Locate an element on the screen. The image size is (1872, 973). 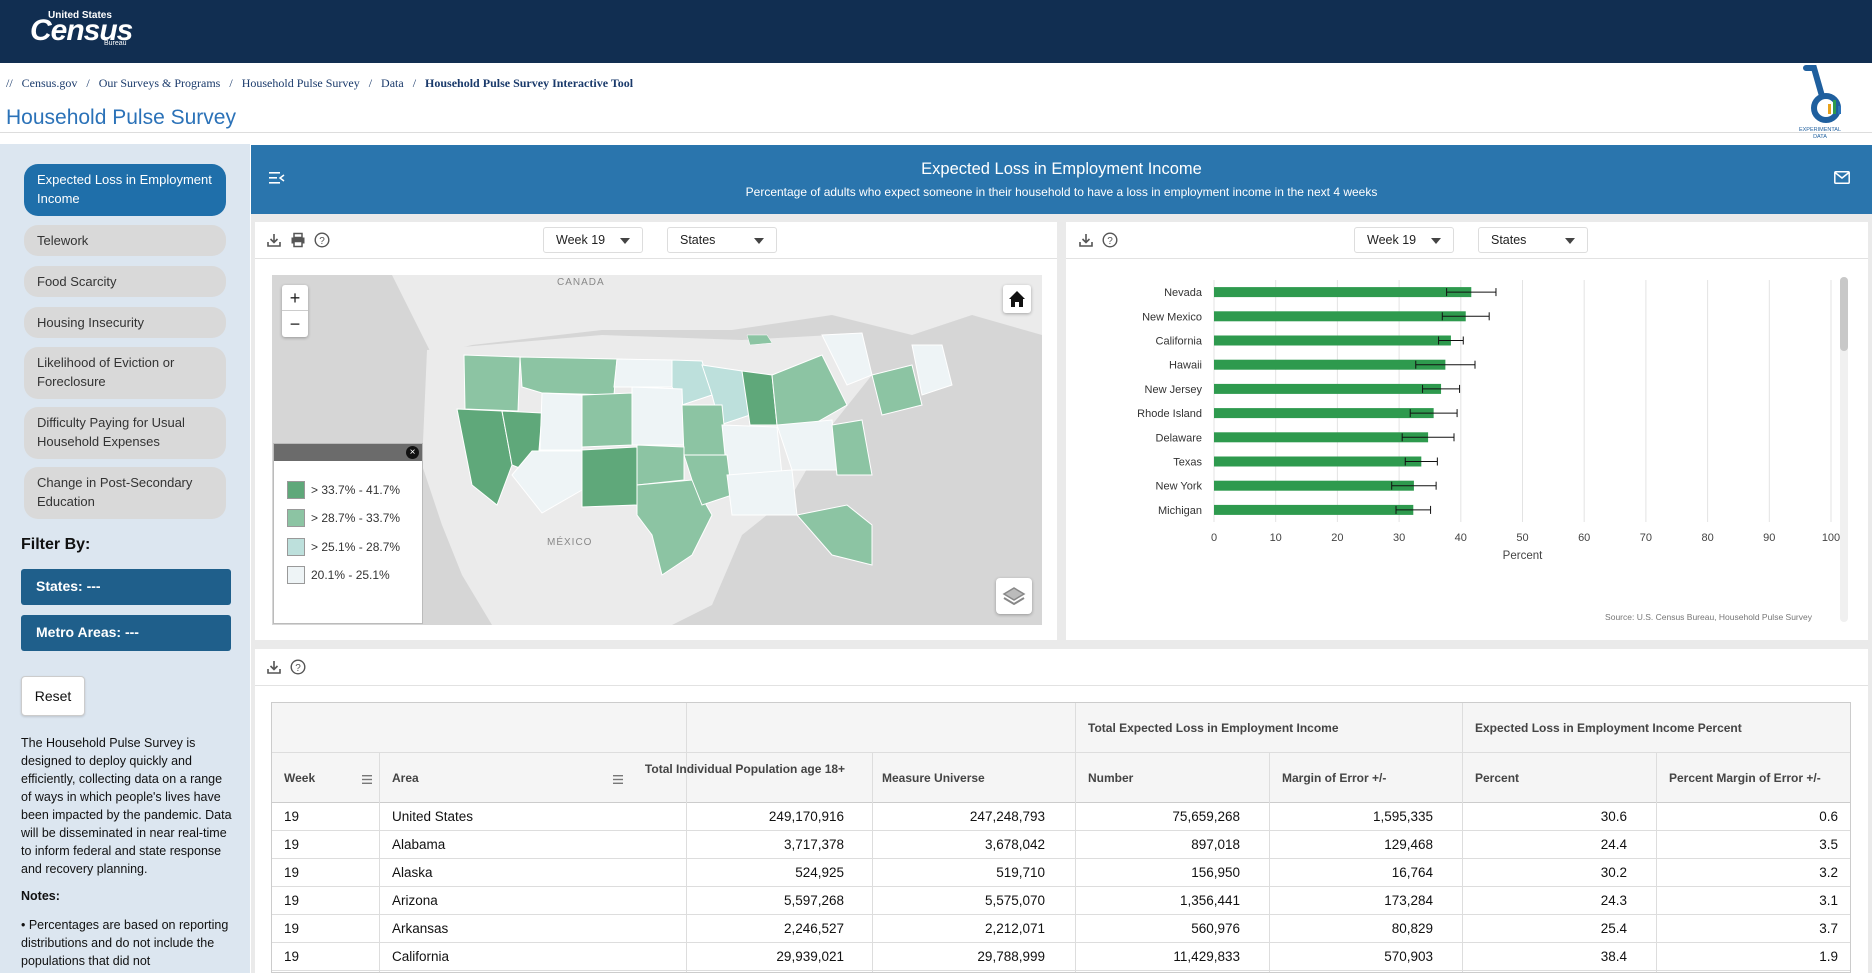
legend-item: > 28.7% - 33.7% is located at coordinates (343, 518).